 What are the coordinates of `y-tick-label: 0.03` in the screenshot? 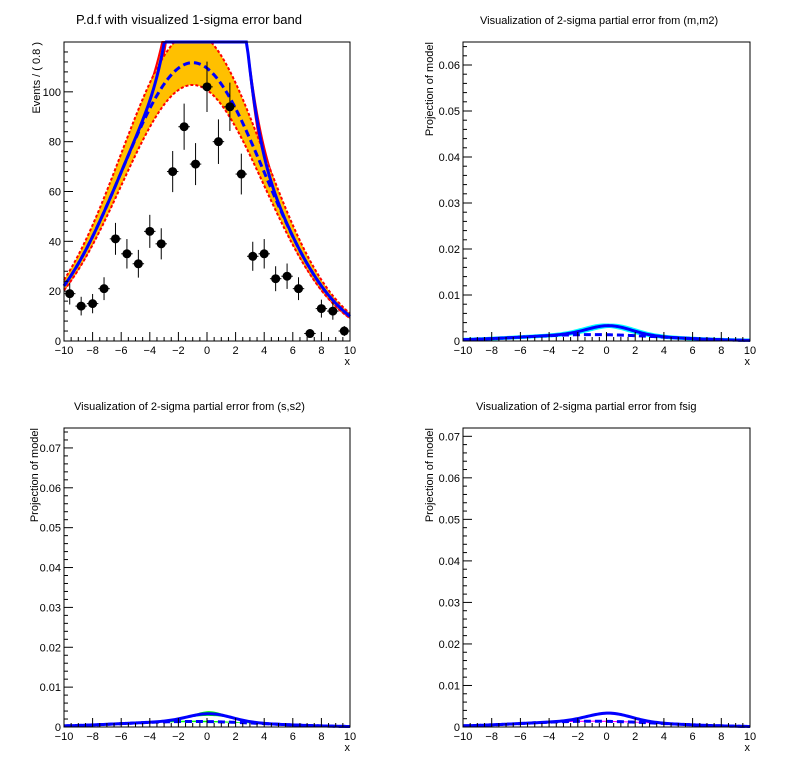 It's located at (449, 204).